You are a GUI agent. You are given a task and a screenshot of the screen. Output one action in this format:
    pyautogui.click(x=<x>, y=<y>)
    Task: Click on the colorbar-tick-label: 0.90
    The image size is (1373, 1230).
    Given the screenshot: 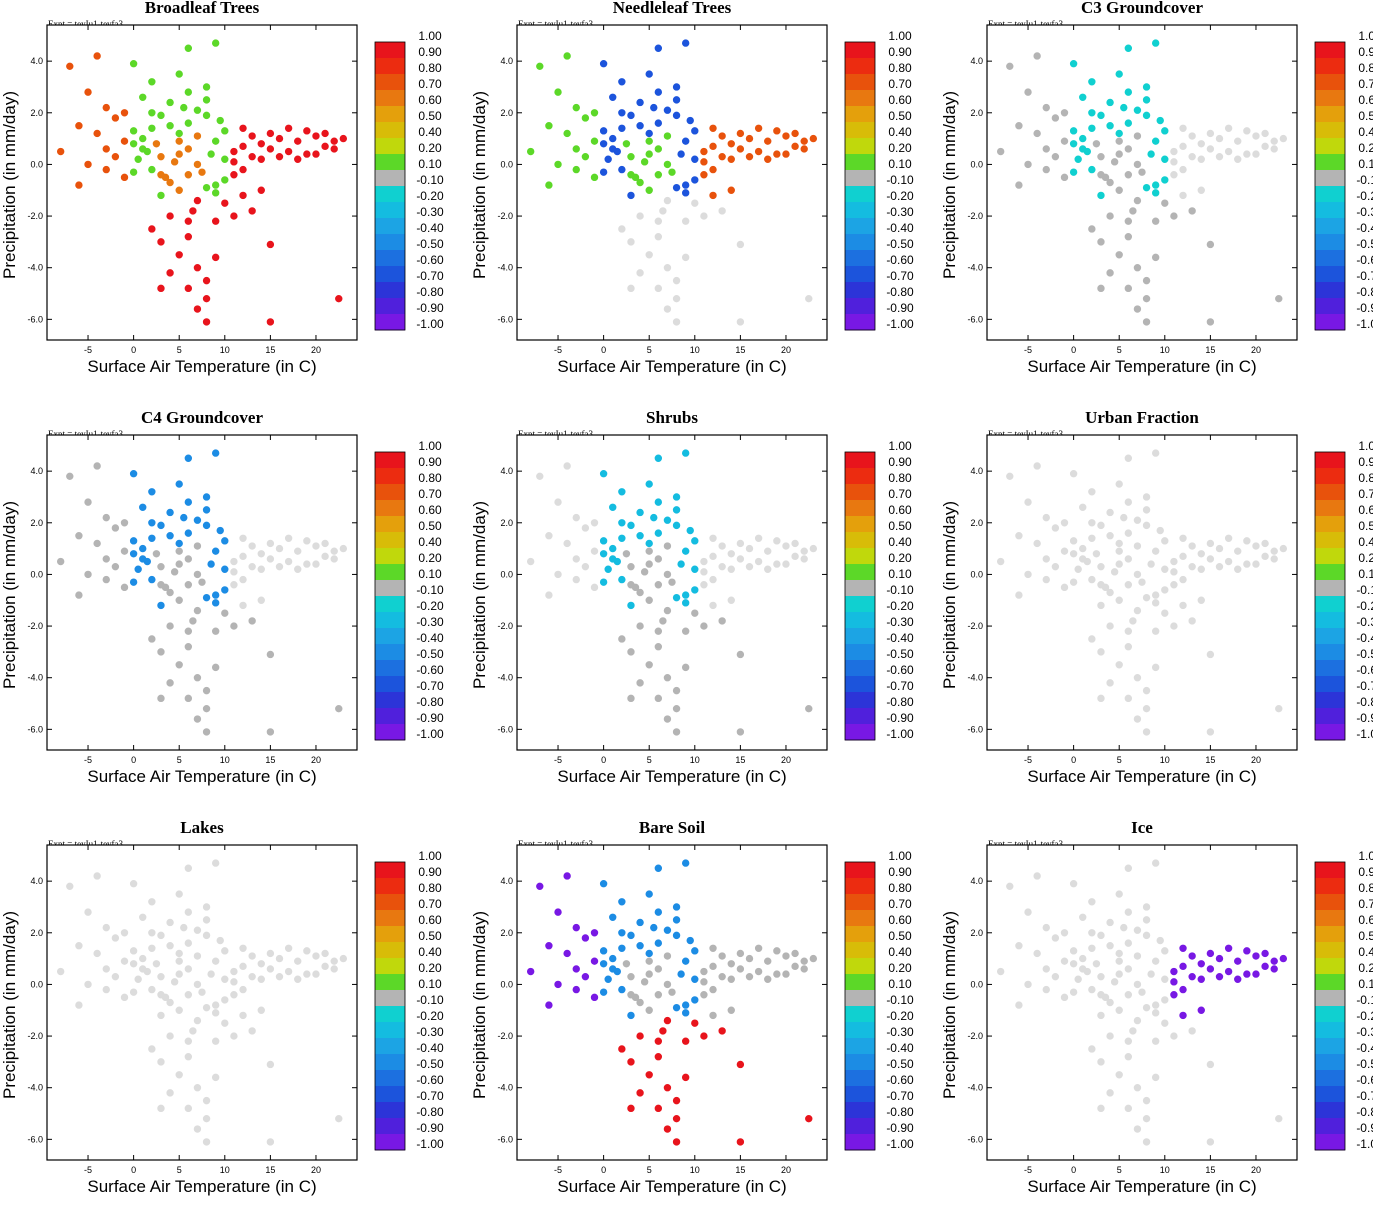 What is the action you would take?
    pyautogui.click(x=900, y=462)
    